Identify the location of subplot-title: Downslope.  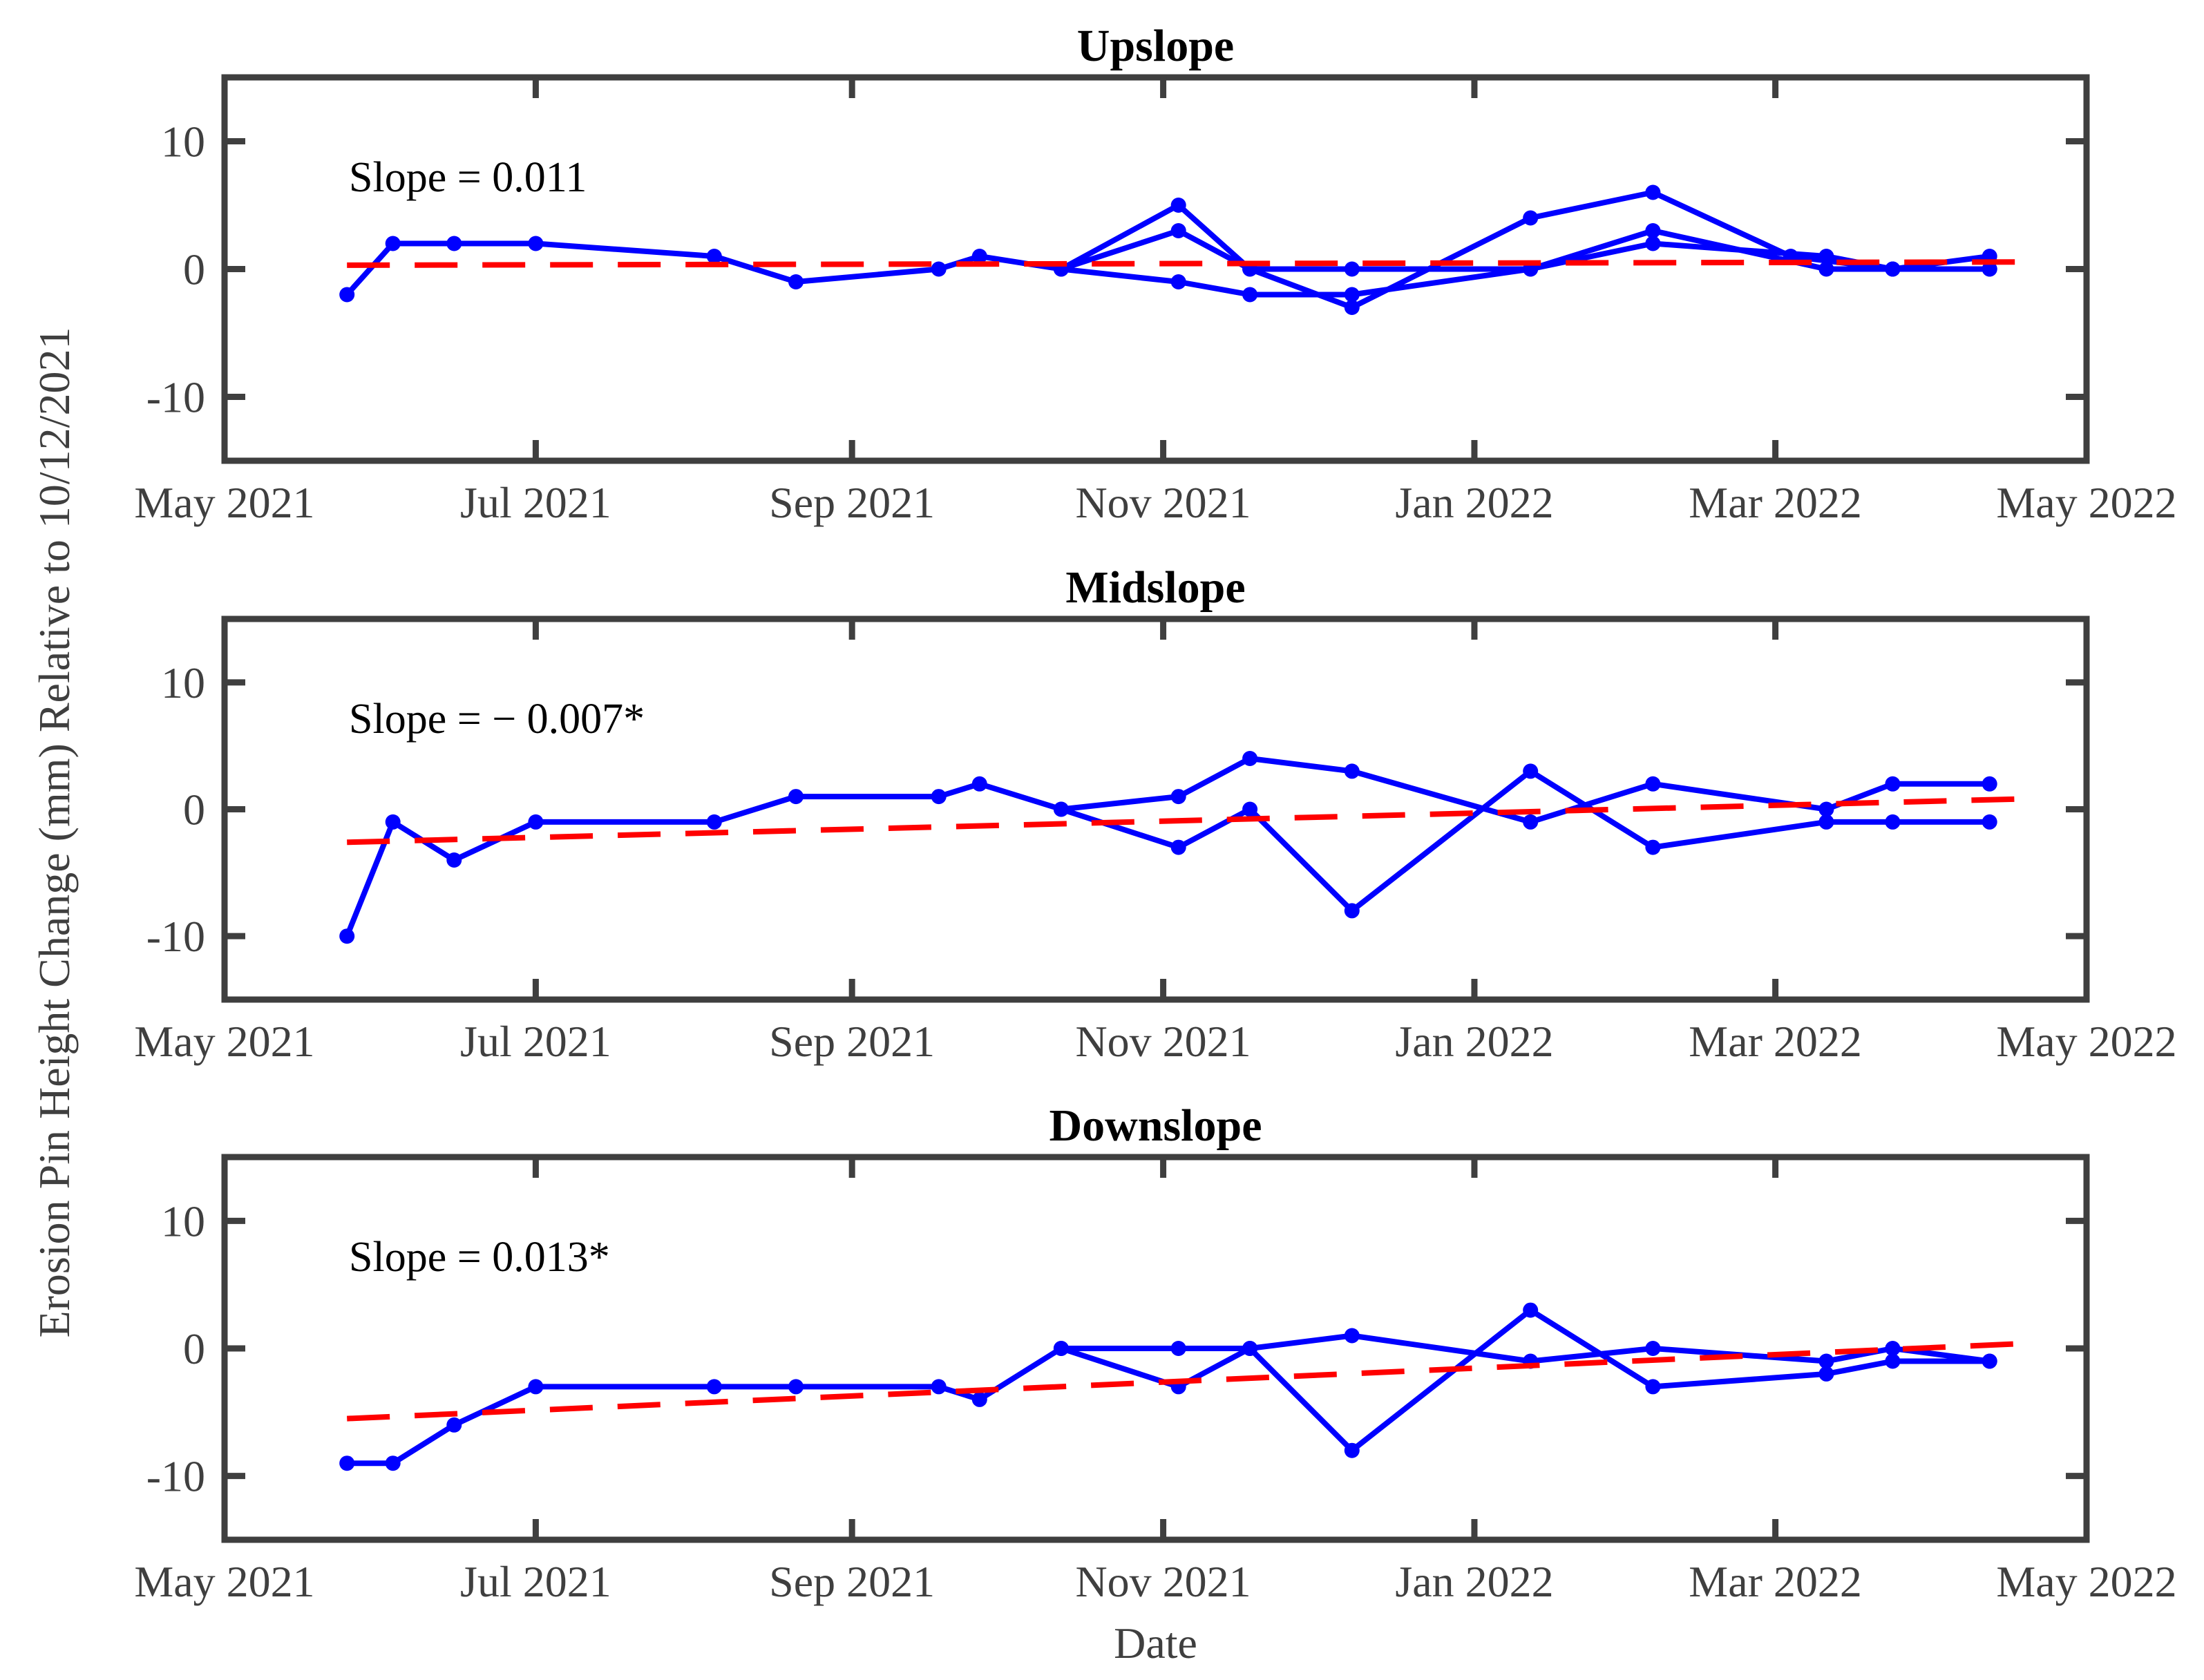
(1155, 1125).